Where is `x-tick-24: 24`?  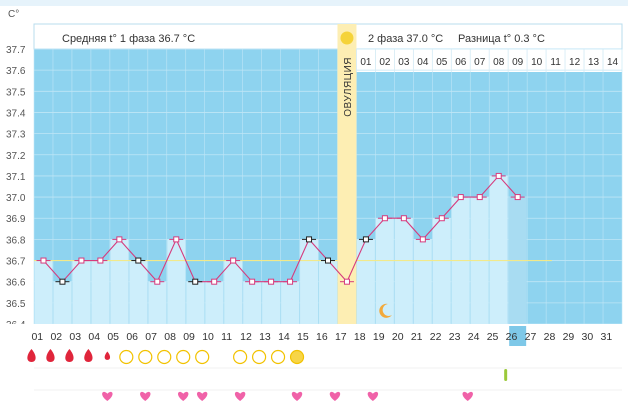
x-tick-24: 24 is located at coordinates (474, 337).